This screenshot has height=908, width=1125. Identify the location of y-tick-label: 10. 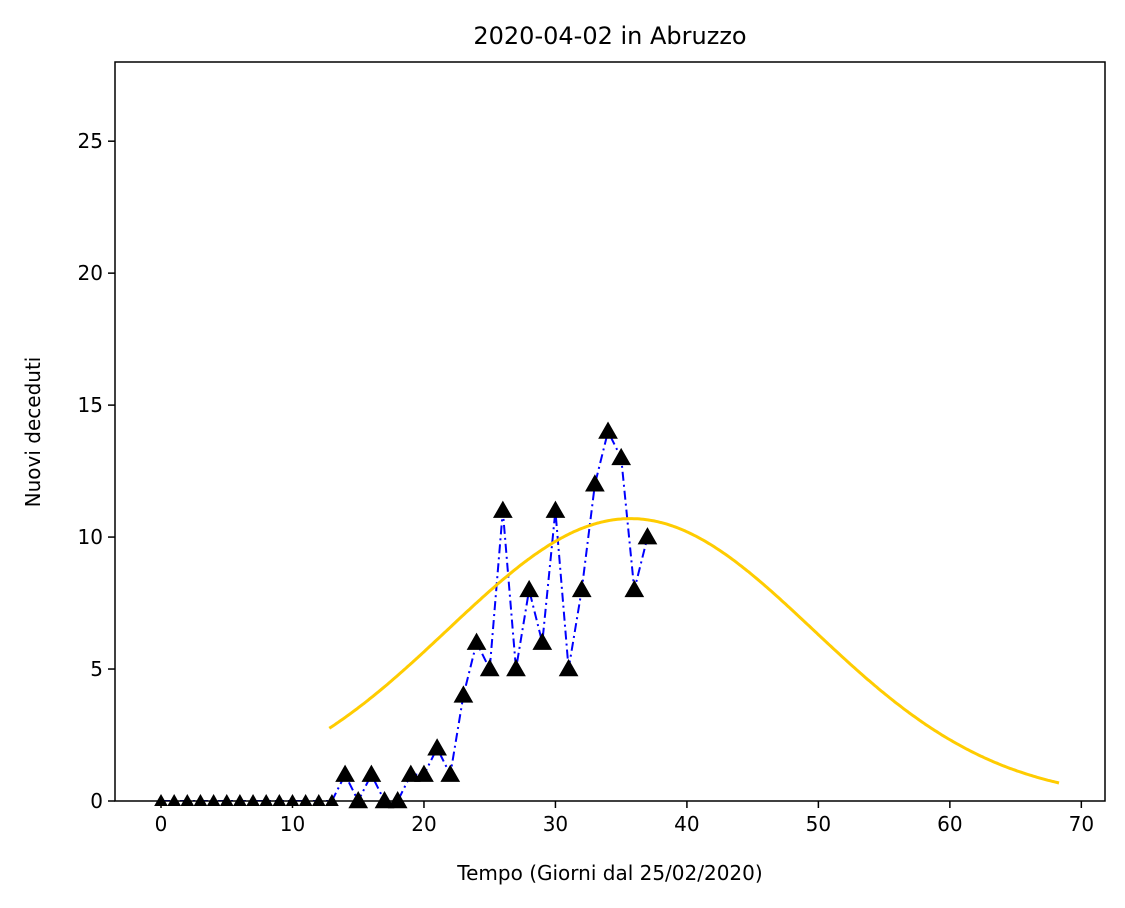
(90, 537).